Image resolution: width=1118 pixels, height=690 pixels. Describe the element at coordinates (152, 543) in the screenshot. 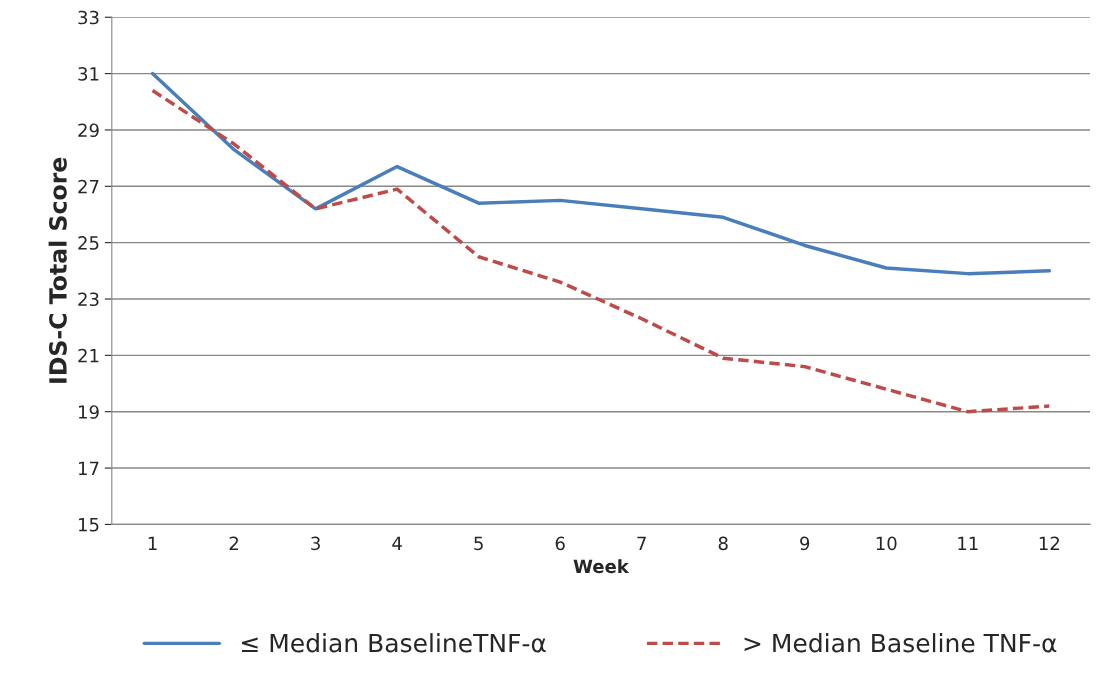

I see `x-tick-label: 1` at that location.